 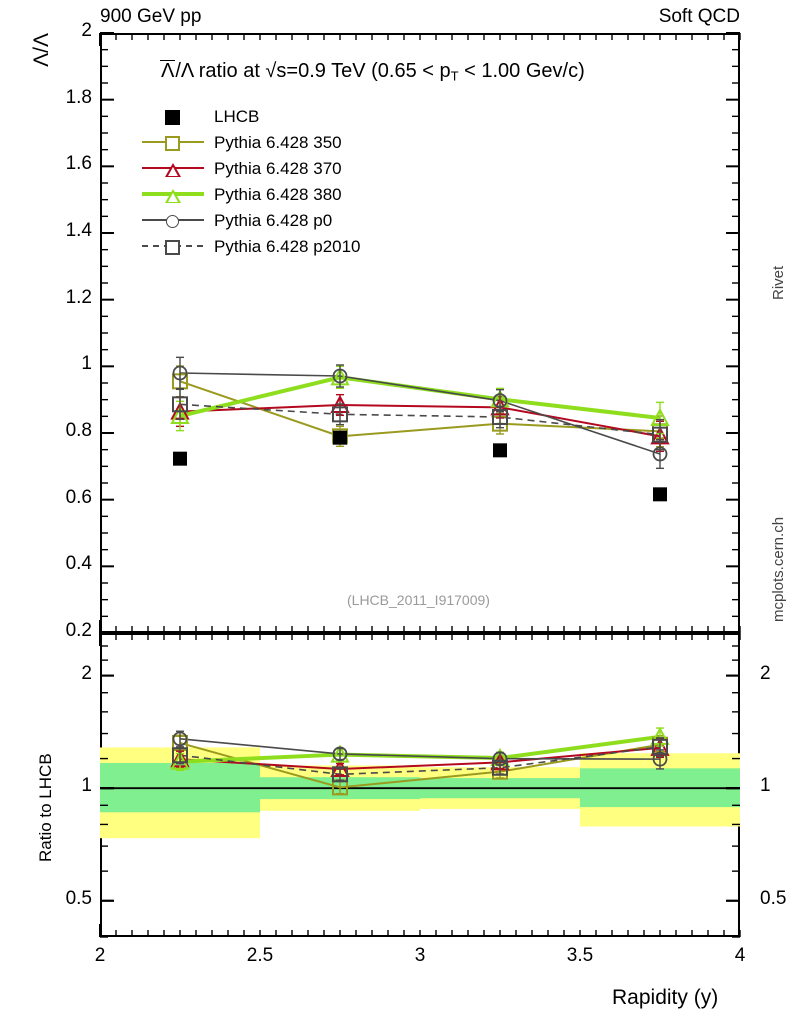 I want to click on title-suffix-text: < 1.00 Gev/c), so click(x=521, y=71).